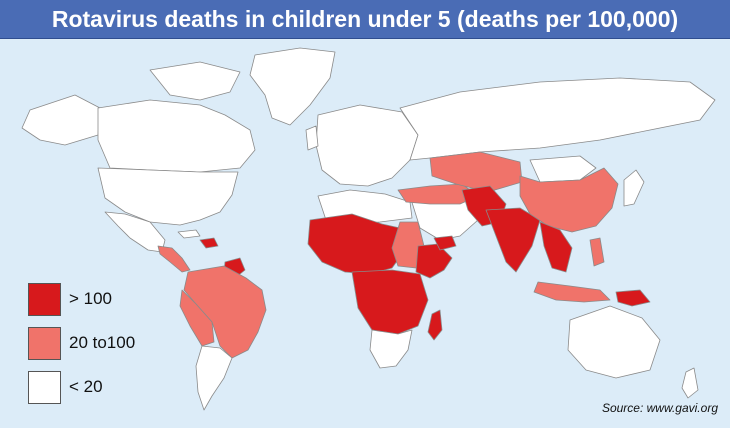 Image resolution: width=730 pixels, height=428 pixels. I want to click on region-uk, so click(312, 138).